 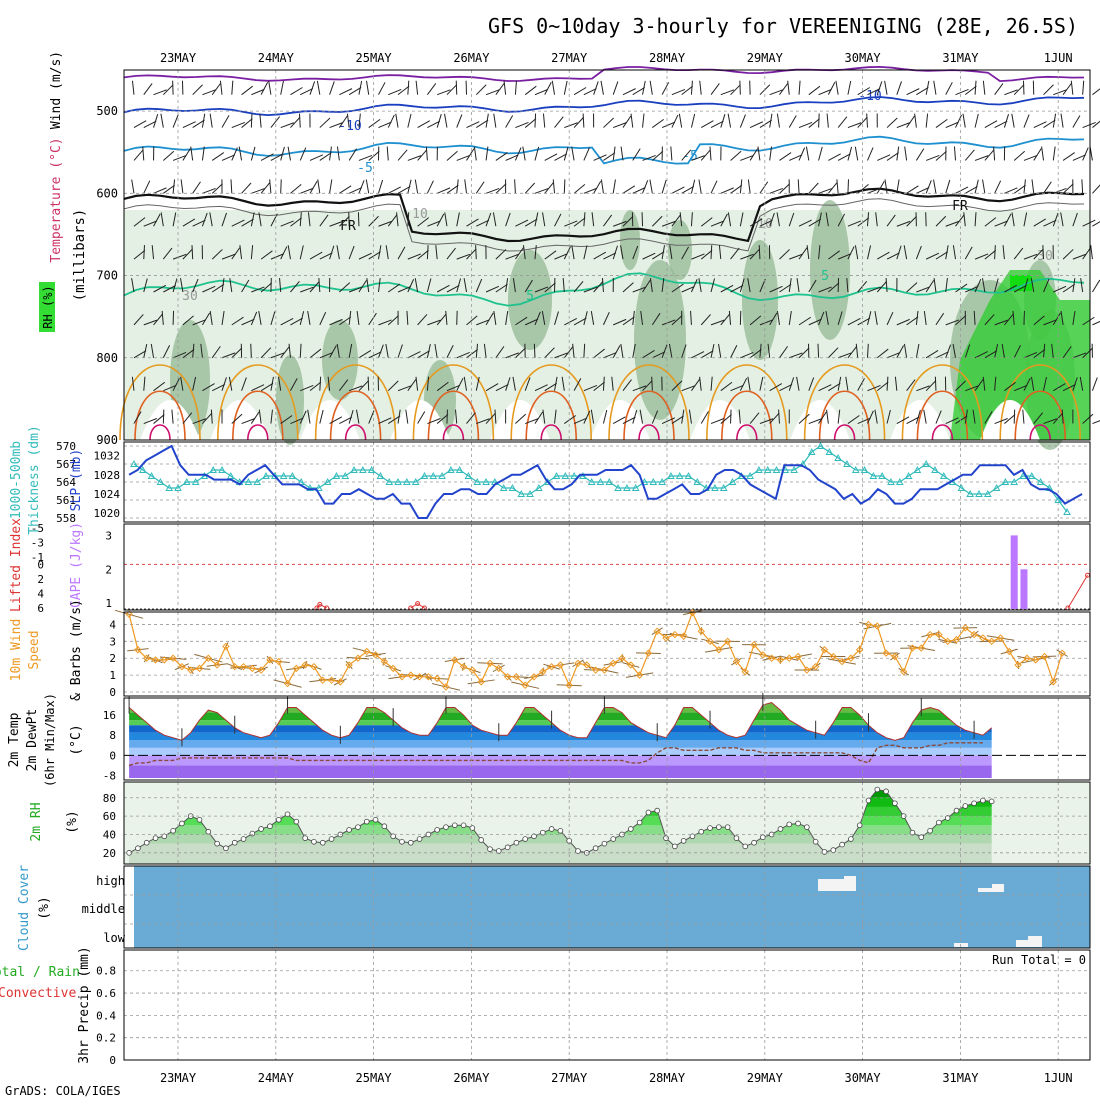 What do you see at coordinates (107, 456) in the screenshot?
I see `slp-tick-label: 1032` at bounding box center [107, 456].